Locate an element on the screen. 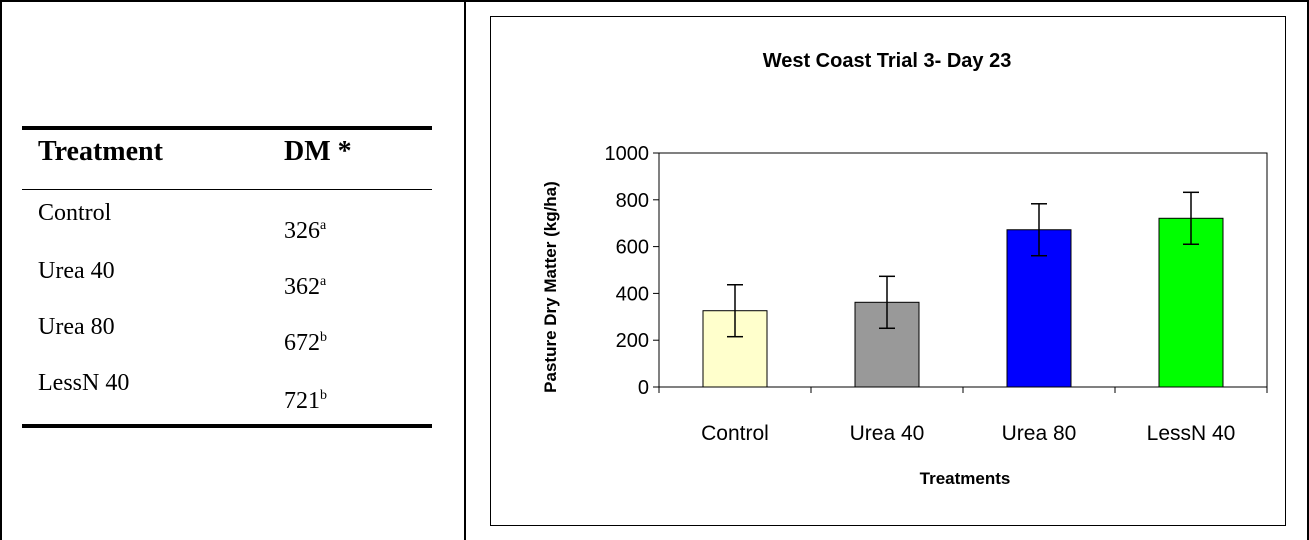  y-tick-label: 800 is located at coordinates (632, 201).